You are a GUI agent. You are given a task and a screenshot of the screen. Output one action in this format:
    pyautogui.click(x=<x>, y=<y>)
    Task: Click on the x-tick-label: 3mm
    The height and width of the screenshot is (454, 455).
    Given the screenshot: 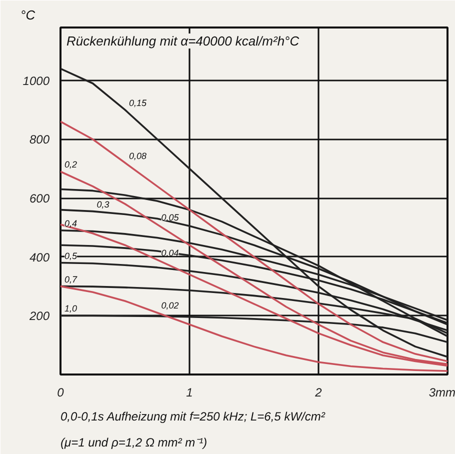 What is the action you would take?
    pyautogui.click(x=441, y=393)
    